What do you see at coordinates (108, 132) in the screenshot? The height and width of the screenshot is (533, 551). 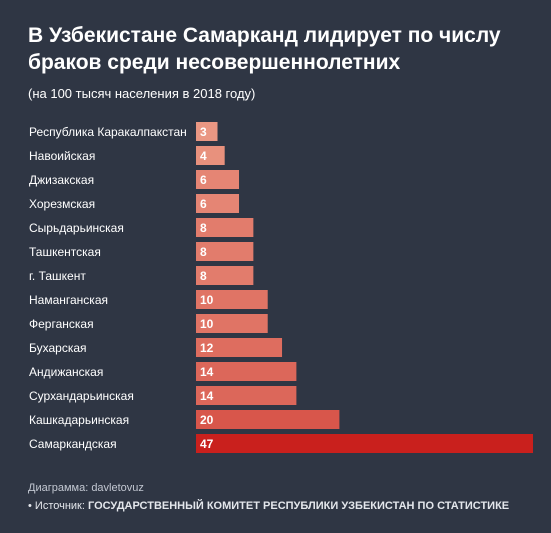 I see `category-label: Республика Каракалпакстан` at bounding box center [108, 132].